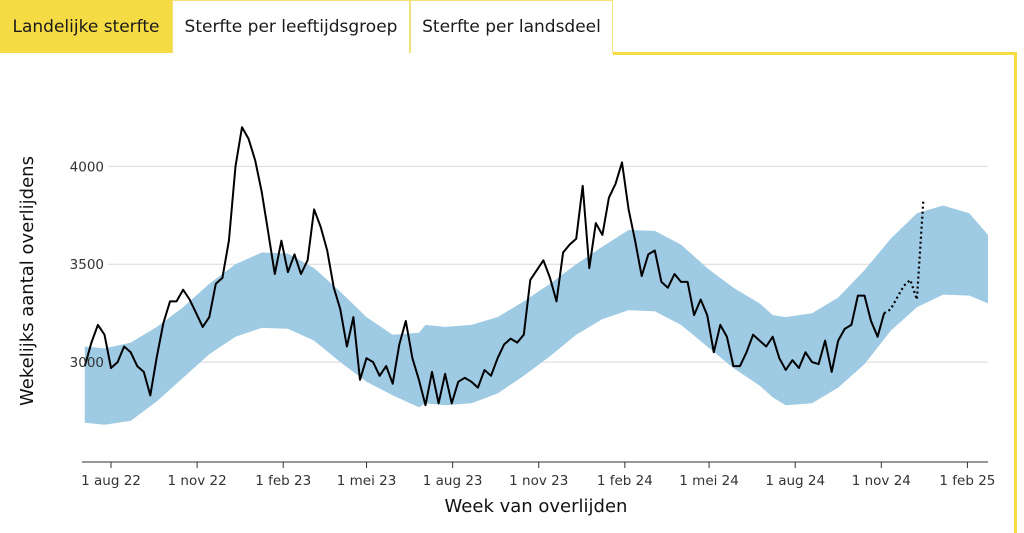  What do you see at coordinates (795, 481) in the screenshot?
I see `x-tick-label: 1 aug 24` at bounding box center [795, 481].